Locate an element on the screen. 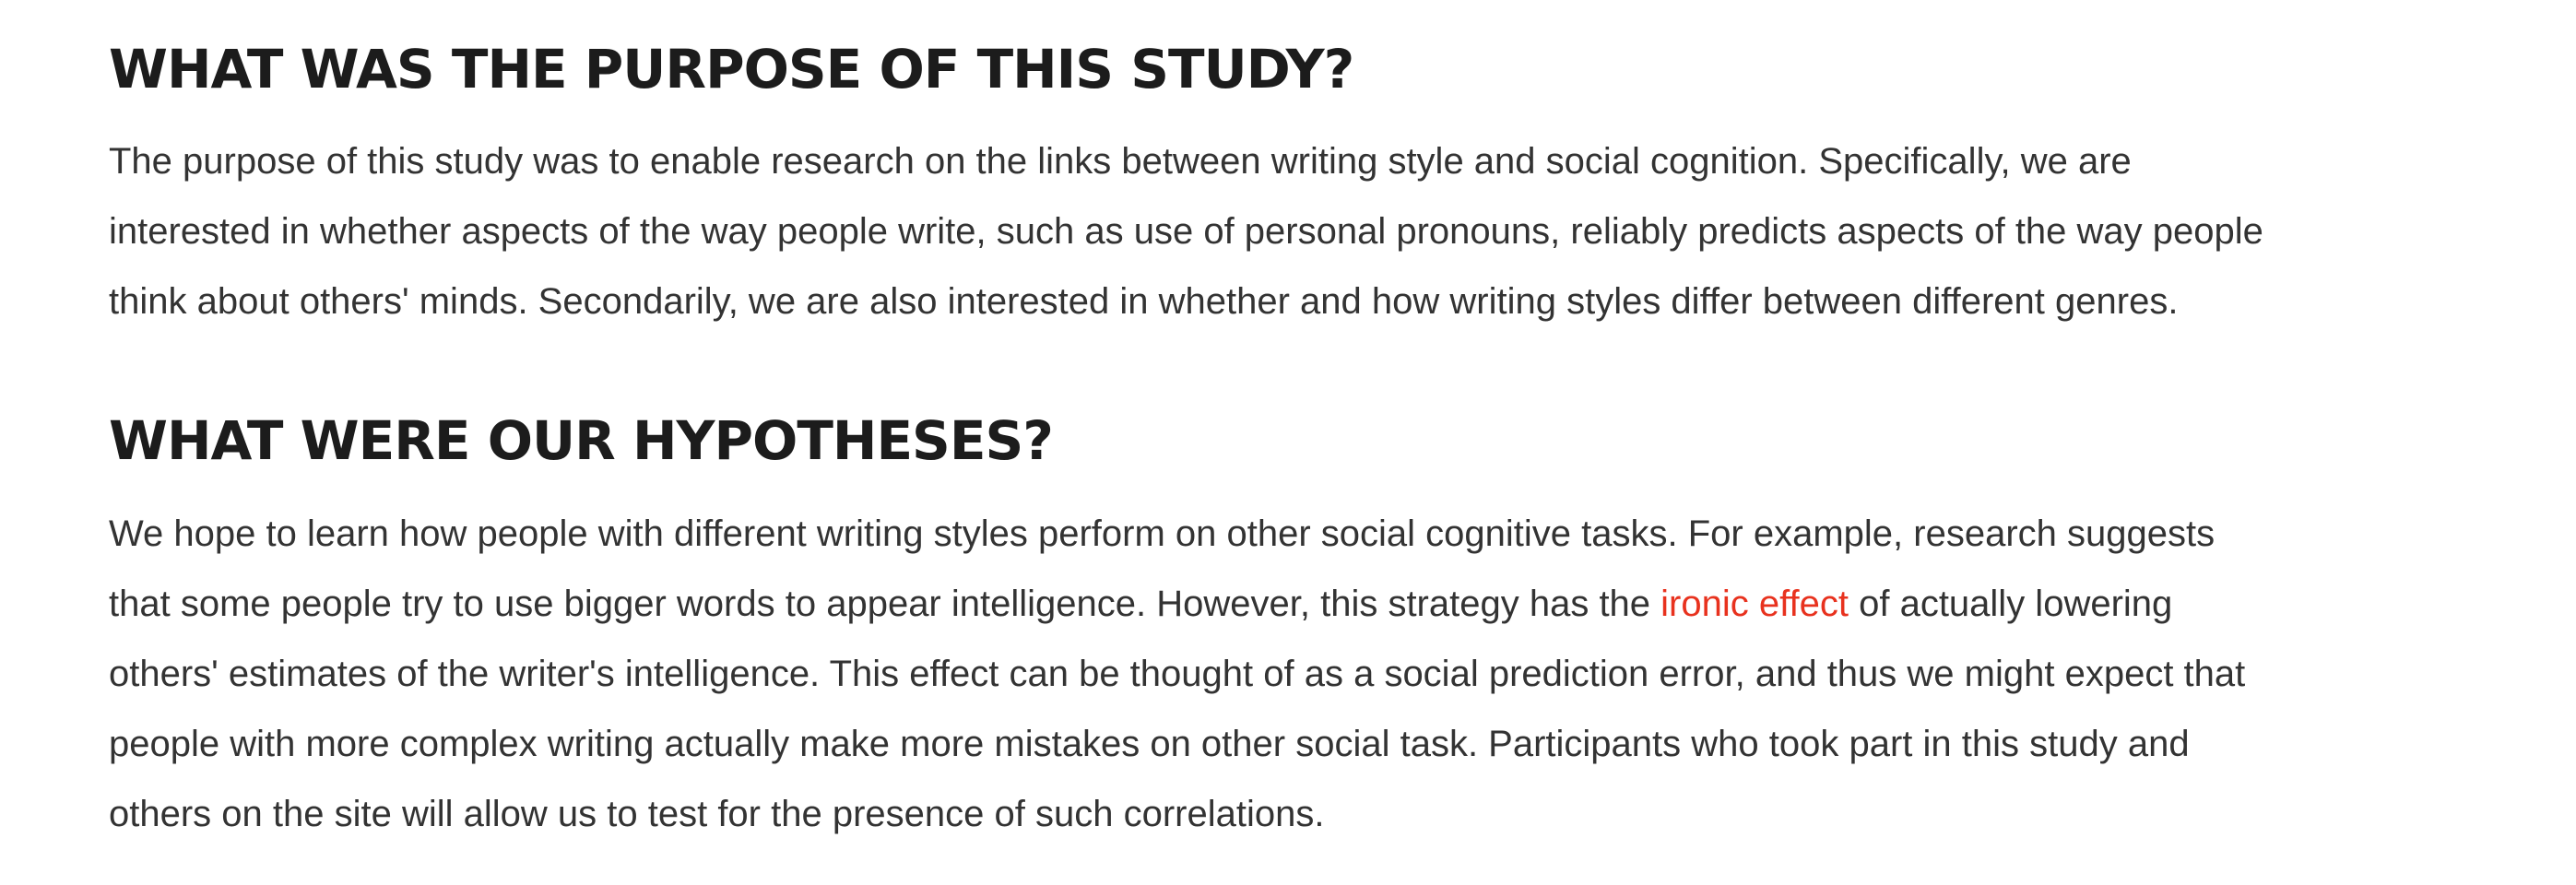 Image resolution: width=2576 pixels, height=885 pixels. ironic-effect-link: ironic effect is located at coordinates (1754, 604).